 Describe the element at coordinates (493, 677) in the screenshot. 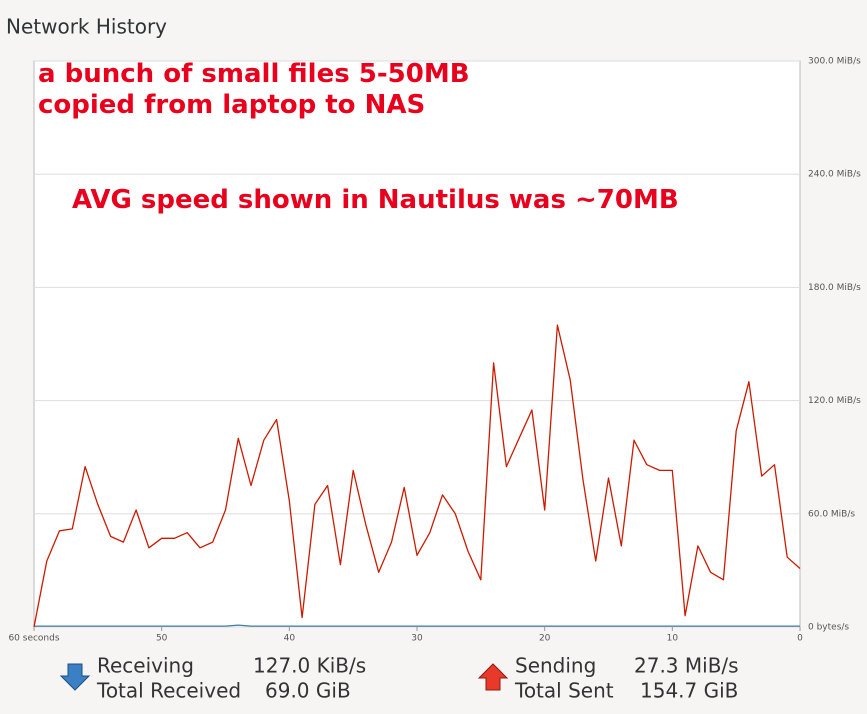

I see `sending-icon` at that location.